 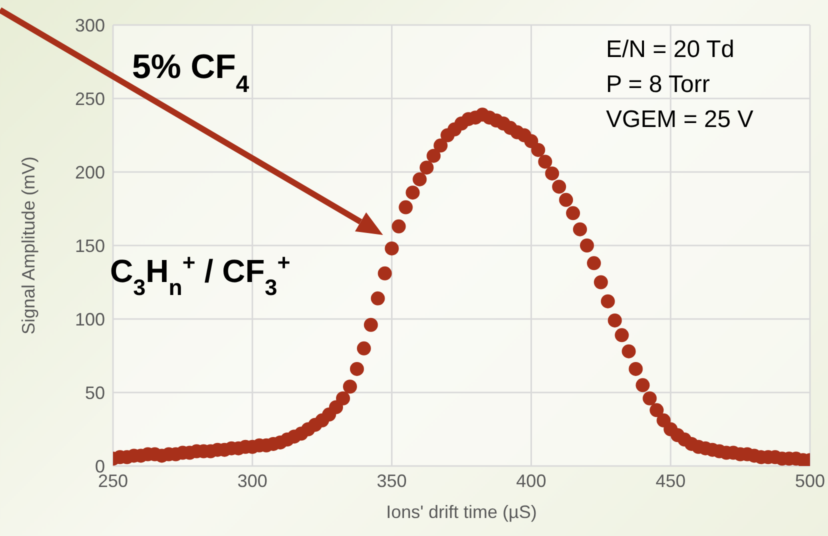 What do you see at coordinates (94, 392) in the screenshot?
I see `y-tick-label: 50` at bounding box center [94, 392].